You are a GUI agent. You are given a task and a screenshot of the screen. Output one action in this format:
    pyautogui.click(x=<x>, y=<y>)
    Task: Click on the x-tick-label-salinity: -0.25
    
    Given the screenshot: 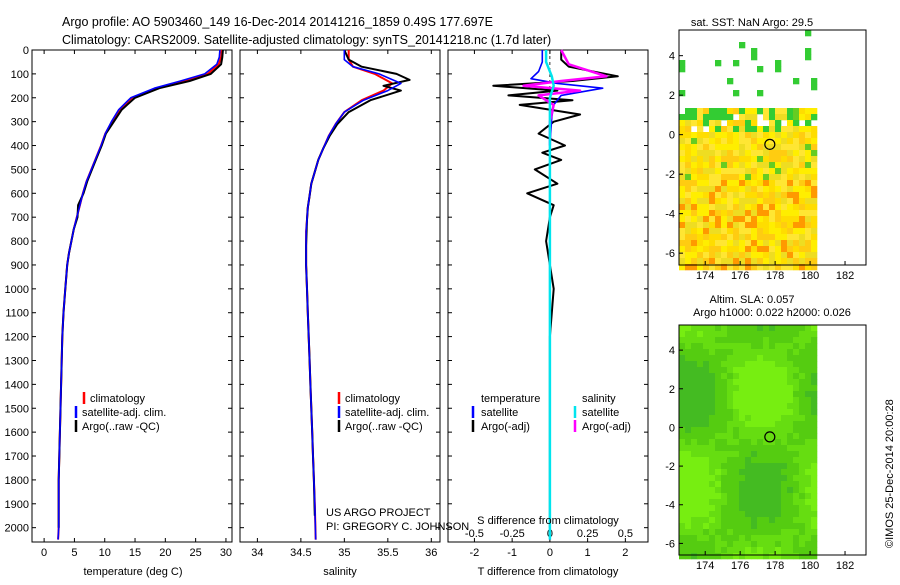 What is the action you would take?
    pyautogui.click(x=512, y=534)
    